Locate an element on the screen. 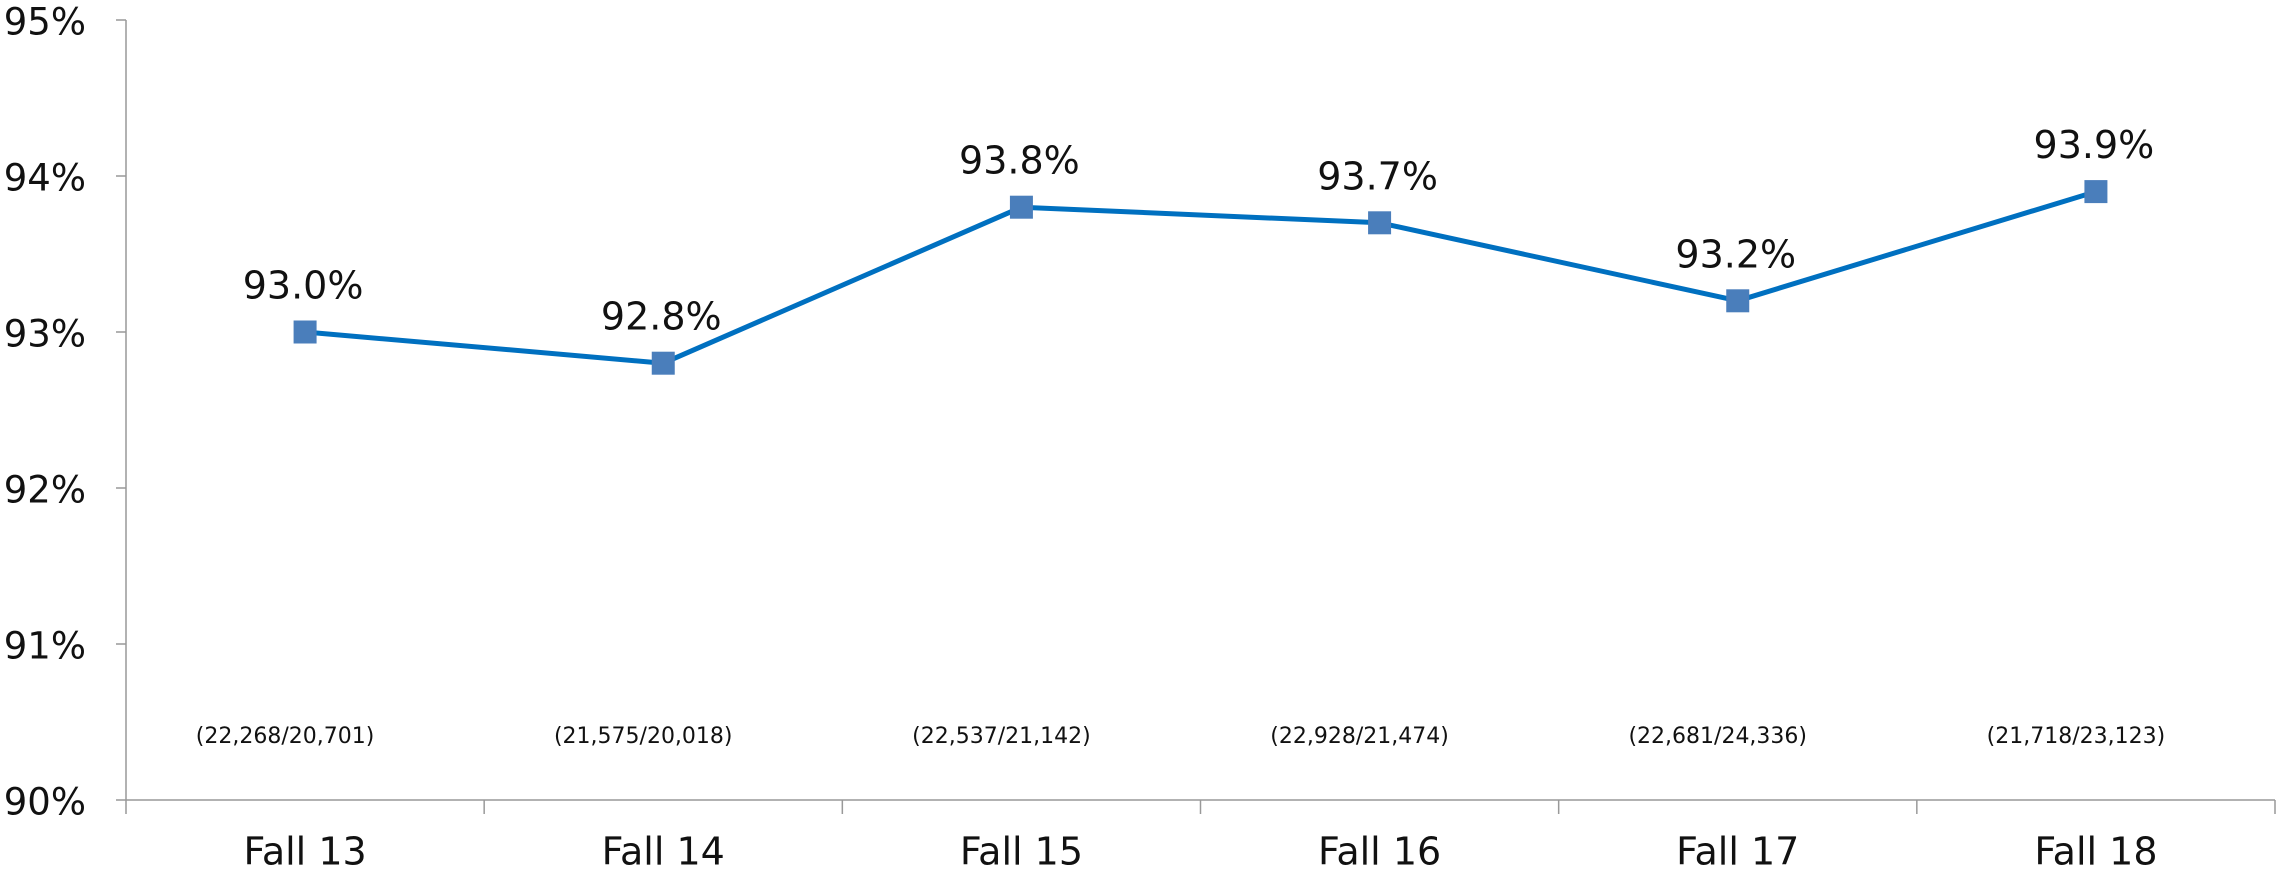 The width and height of the screenshot is (2278, 874). annotation: (21,575/20,018) is located at coordinates (643, 736).